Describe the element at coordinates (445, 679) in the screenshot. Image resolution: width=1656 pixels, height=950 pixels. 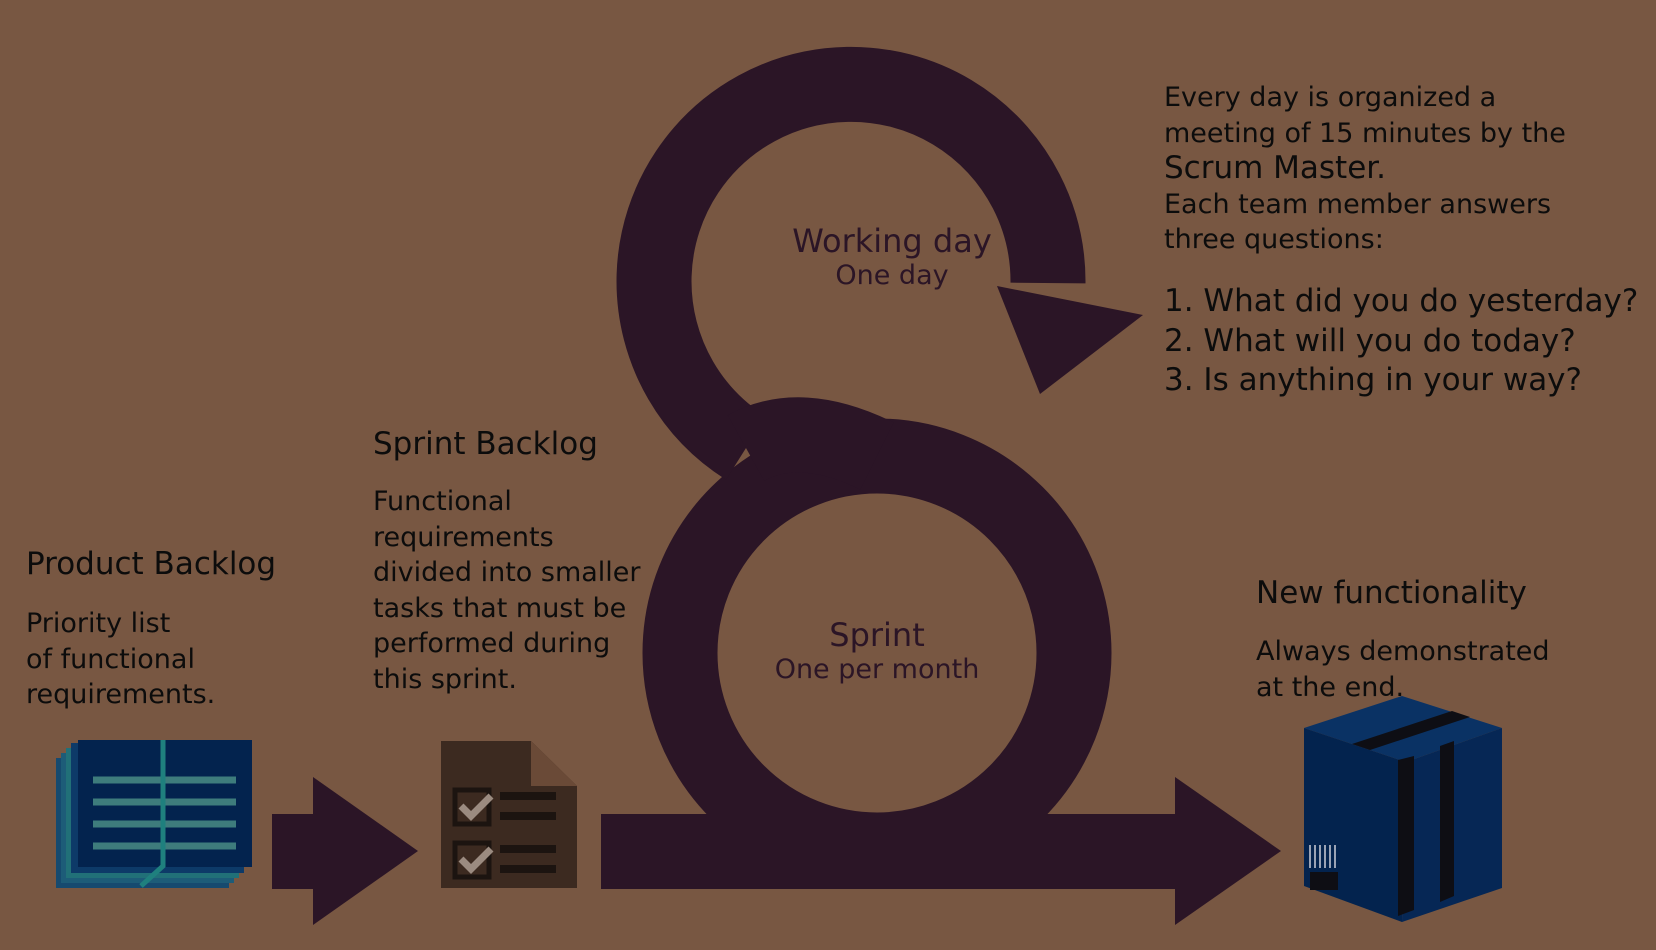
I see `description-line: this sprint.` at that location.